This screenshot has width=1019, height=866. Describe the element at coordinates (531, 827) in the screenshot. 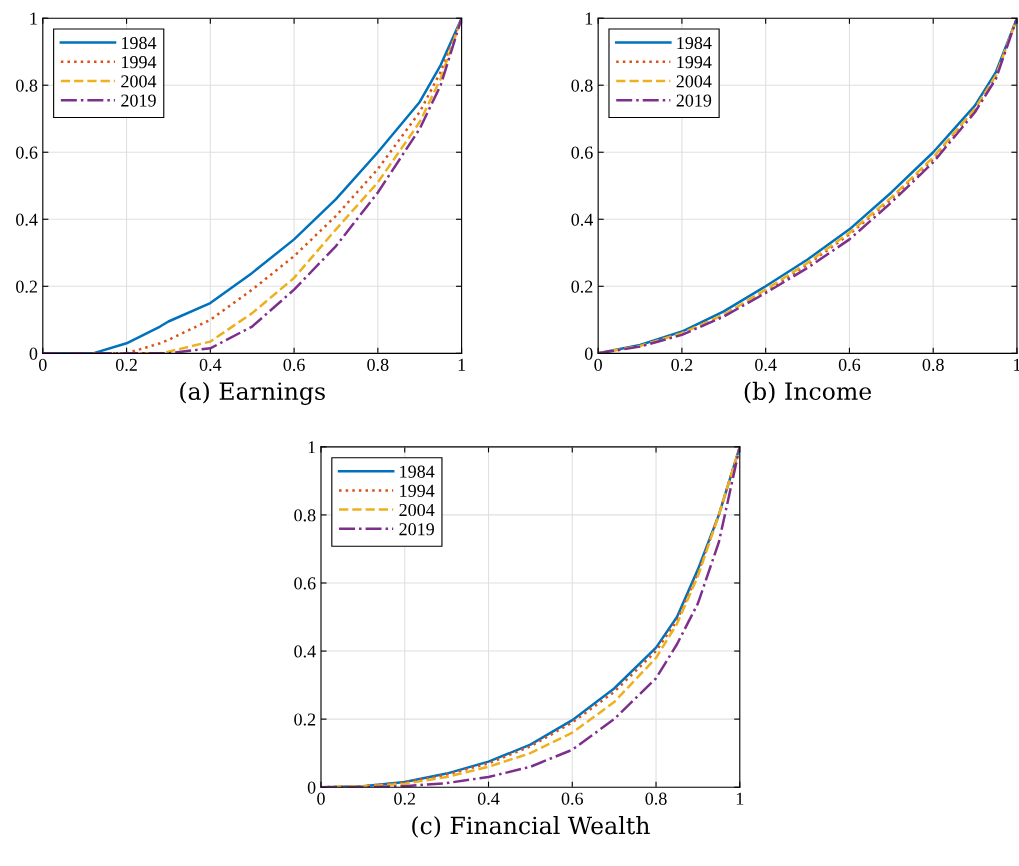

I see `text: (c) Financial Wealth` at that location.